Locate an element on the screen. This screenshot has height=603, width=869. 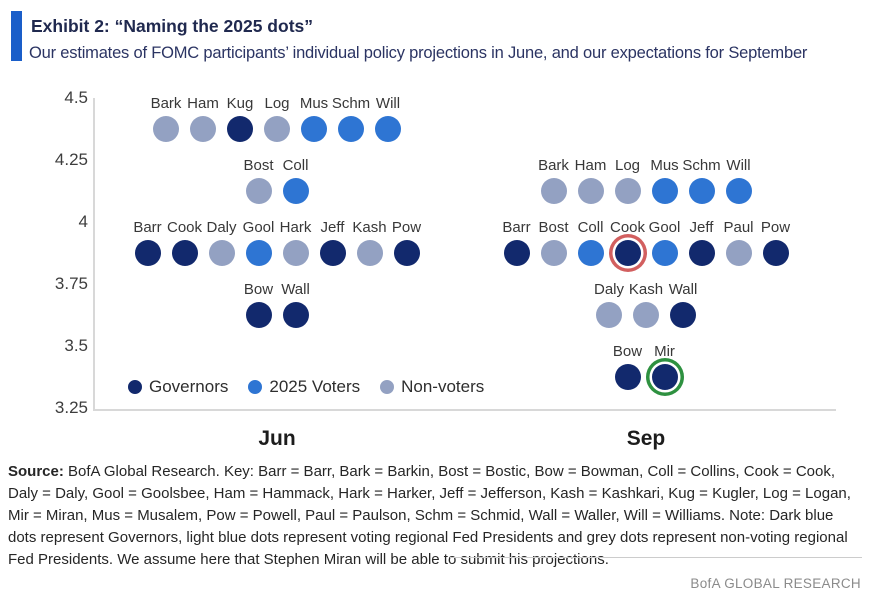
dot-coll-sep is located at coordinates (590, 253).